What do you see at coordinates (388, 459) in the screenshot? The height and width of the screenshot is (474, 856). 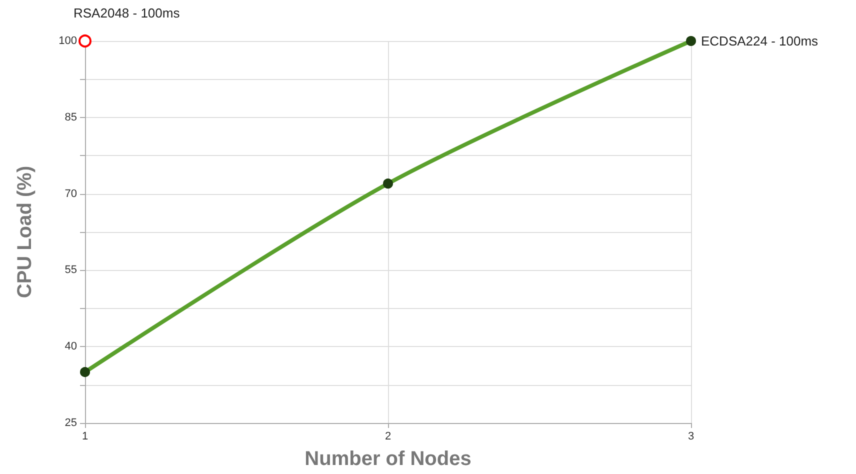 I see `x-axis-title: Number of Nodes` at bounding box center [388, 459].